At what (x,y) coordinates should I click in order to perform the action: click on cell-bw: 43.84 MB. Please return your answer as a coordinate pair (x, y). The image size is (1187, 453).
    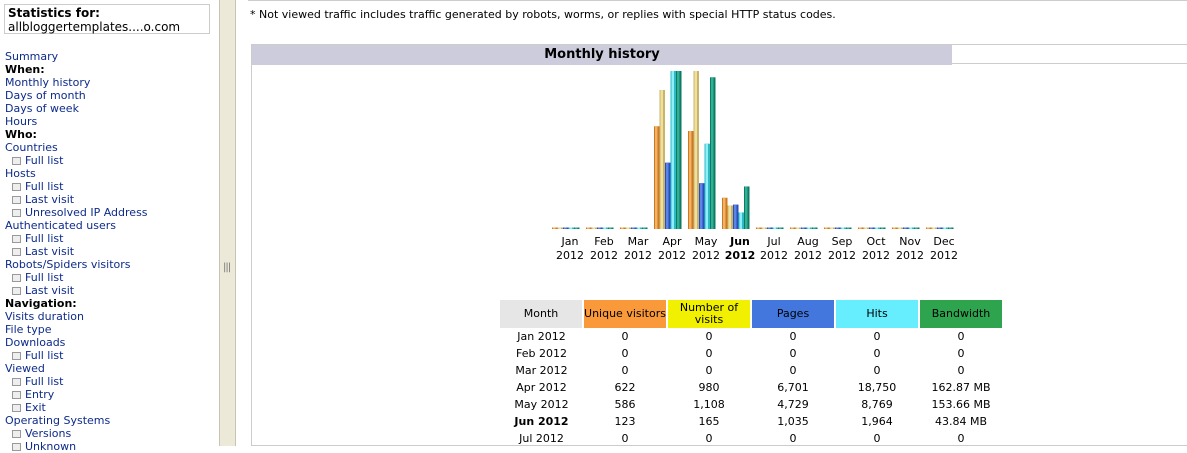
    Looking at the image, I should click on (961, 421).